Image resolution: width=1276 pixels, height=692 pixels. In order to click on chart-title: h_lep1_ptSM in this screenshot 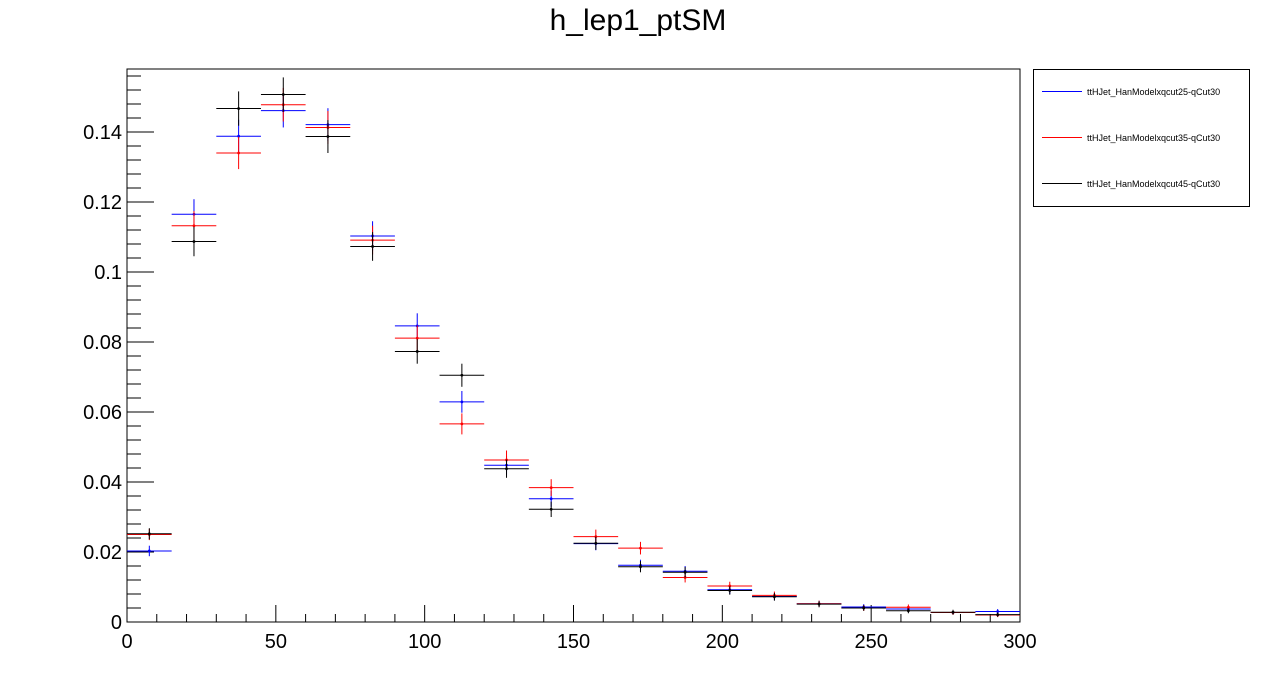, I will do `click(638, 20)`.